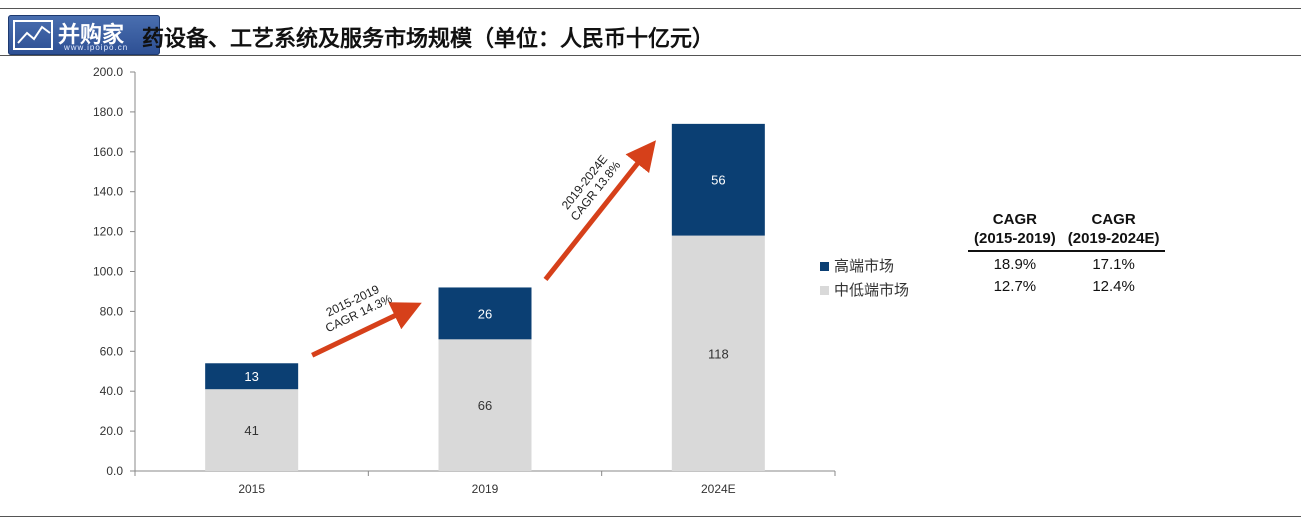 This screenshot has height=522, width=1301. Describe the element at coordinates (872, 290) in the screenshot. I see `legend-label-mid-low-end: 中低端市场` at that location.